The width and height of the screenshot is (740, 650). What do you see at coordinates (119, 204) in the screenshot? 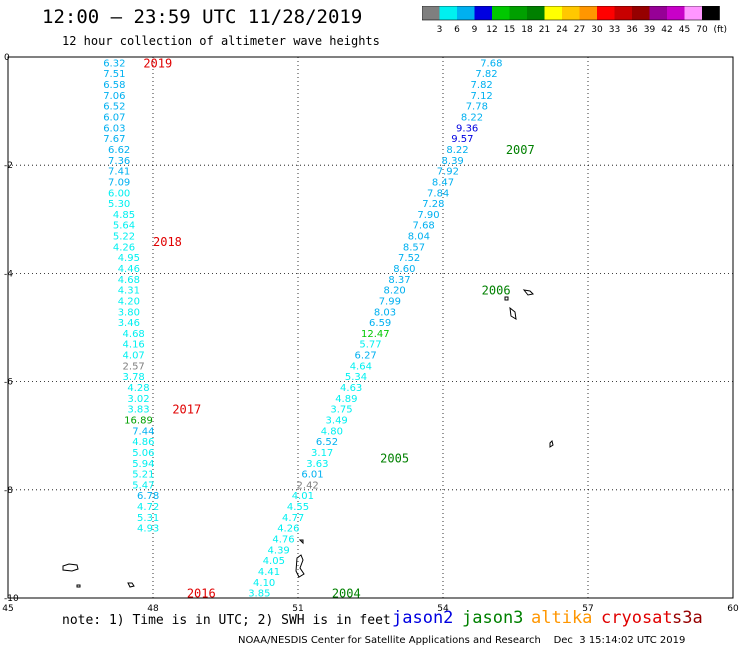
I see `wave-height-label: 5.30` at bounding box center [119, 204].